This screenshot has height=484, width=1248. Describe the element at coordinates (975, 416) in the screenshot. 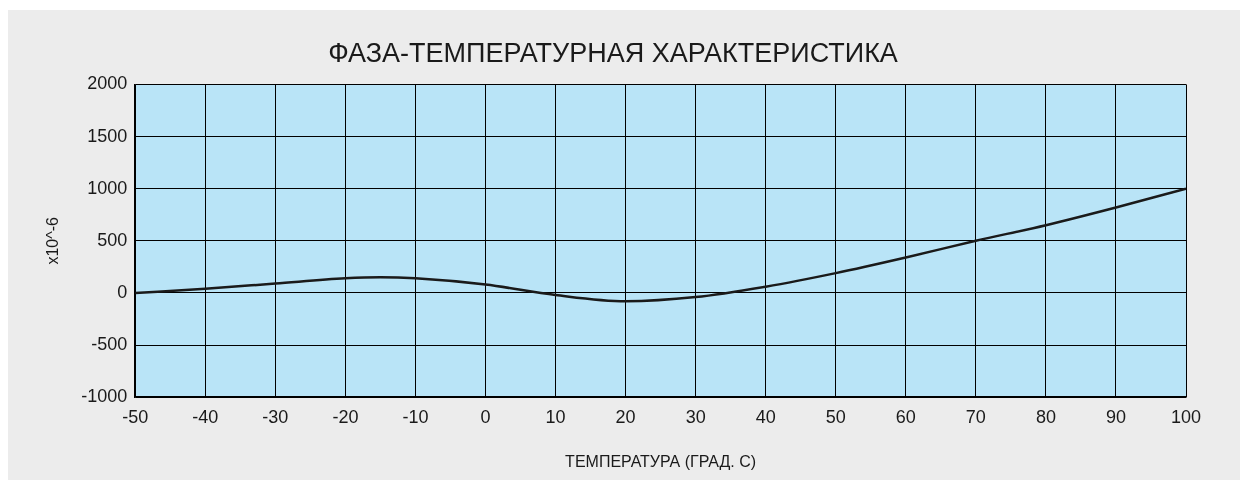

I see `x-tick-label: 70` at that location.